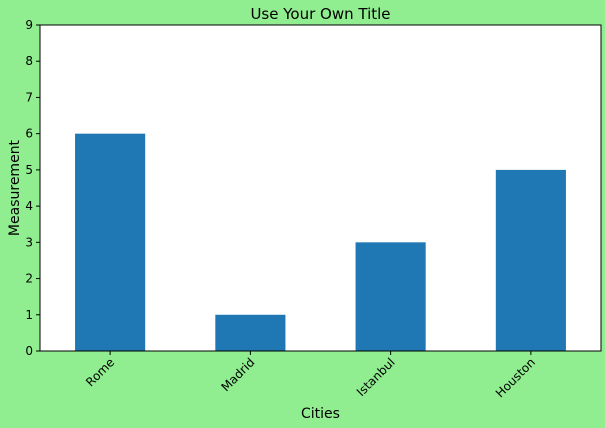 This screenshot has height=428, width=605. Describe the element at coordinates (110, 242) in the screenshot. I see `bar-rome` at that location.